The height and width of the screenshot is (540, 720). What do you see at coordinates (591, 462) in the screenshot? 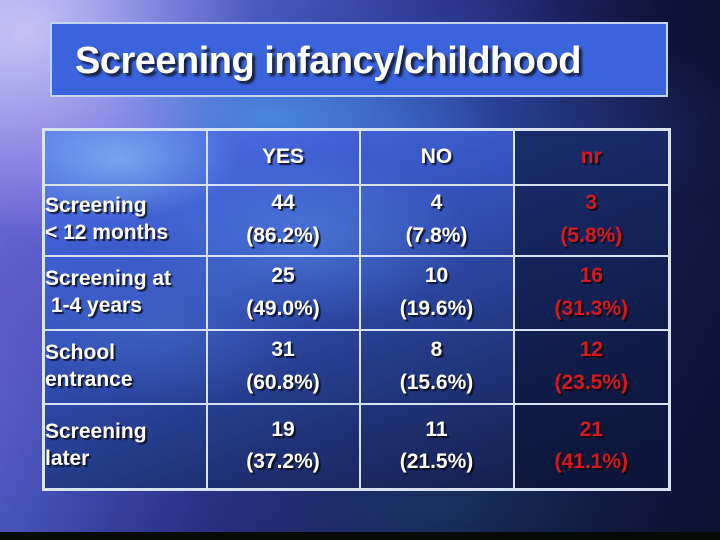
I see `nr-percent: (41.1%)` at bounding box center [591, 462].